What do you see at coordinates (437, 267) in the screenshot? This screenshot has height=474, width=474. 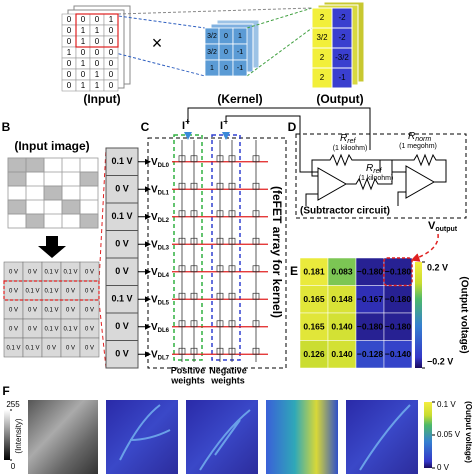 I see `colorbar-label: 0.2 V` at bounding box center [437, 267].